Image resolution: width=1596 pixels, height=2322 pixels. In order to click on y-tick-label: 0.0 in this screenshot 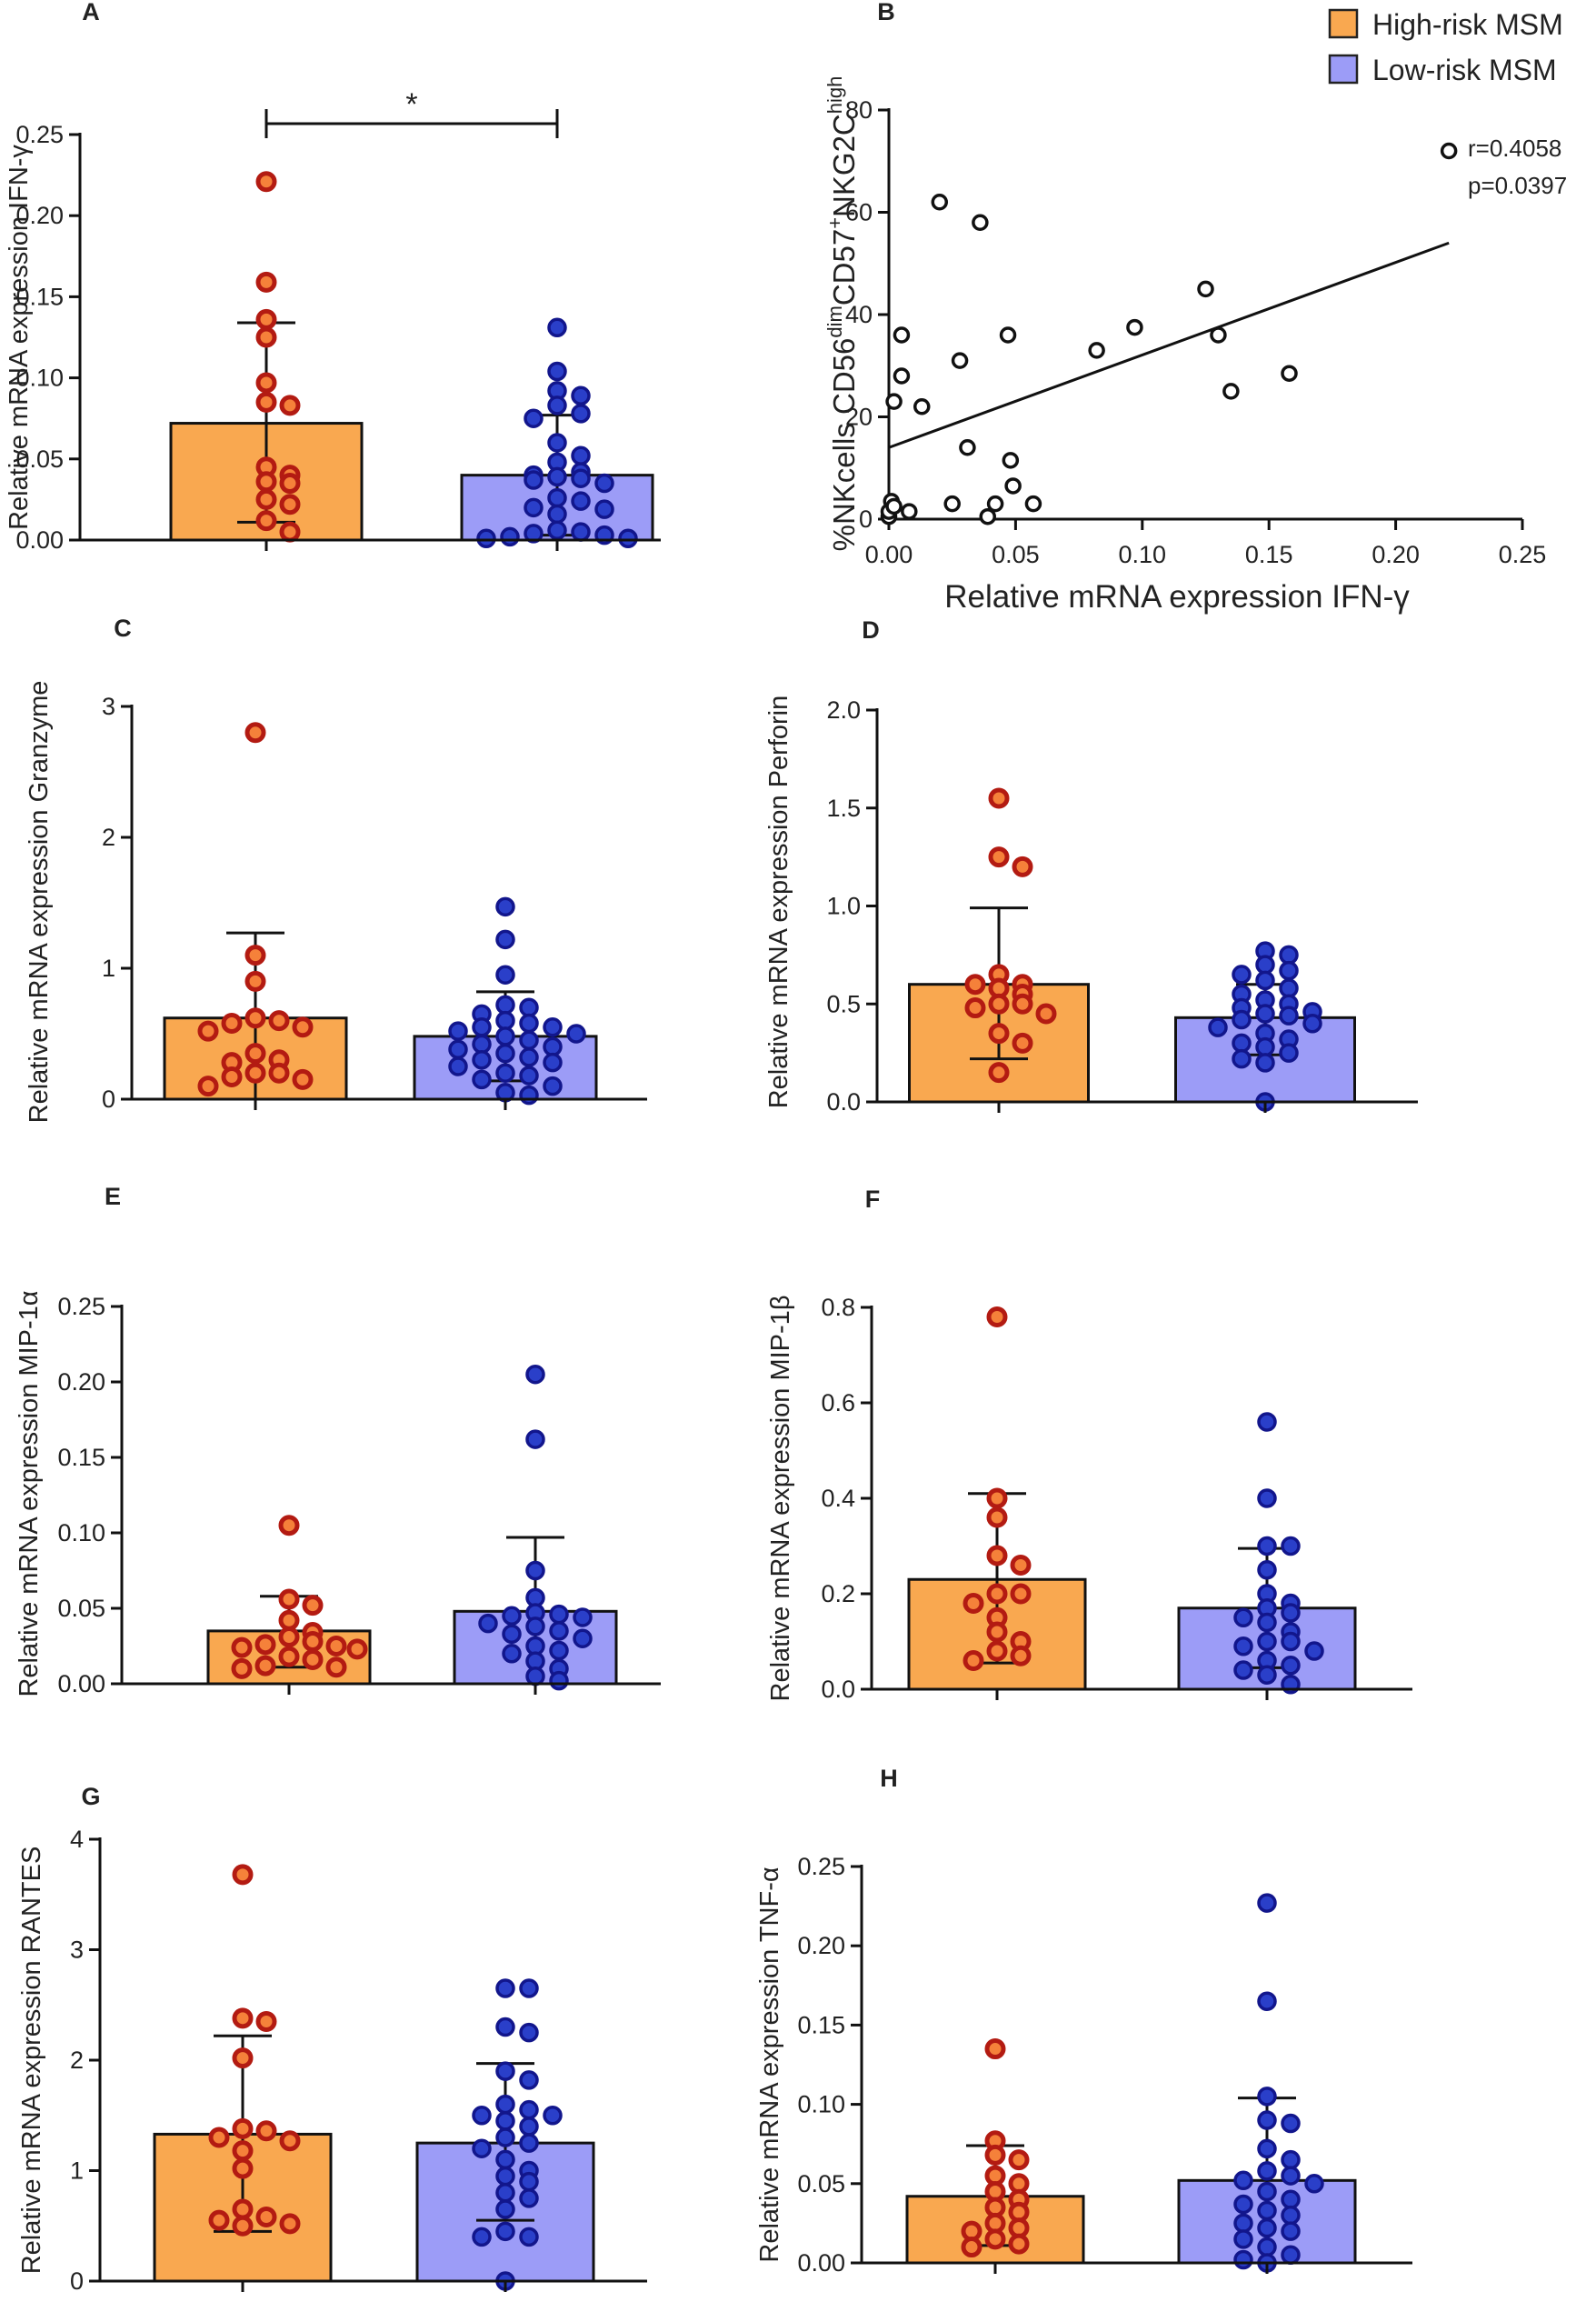, I will do `click(838, 1689)`.